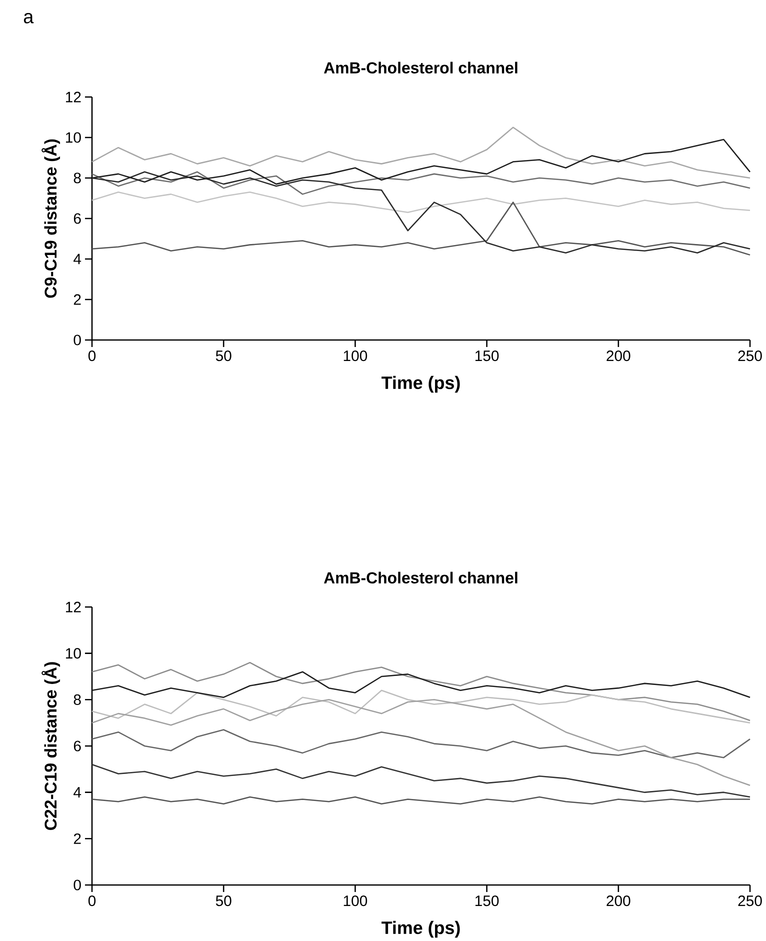 Image resolution: width=766 pixels, height=941 pixels. Describe the element at coordinates (29, 18) in the screenshot. I see `text: a` at that location.